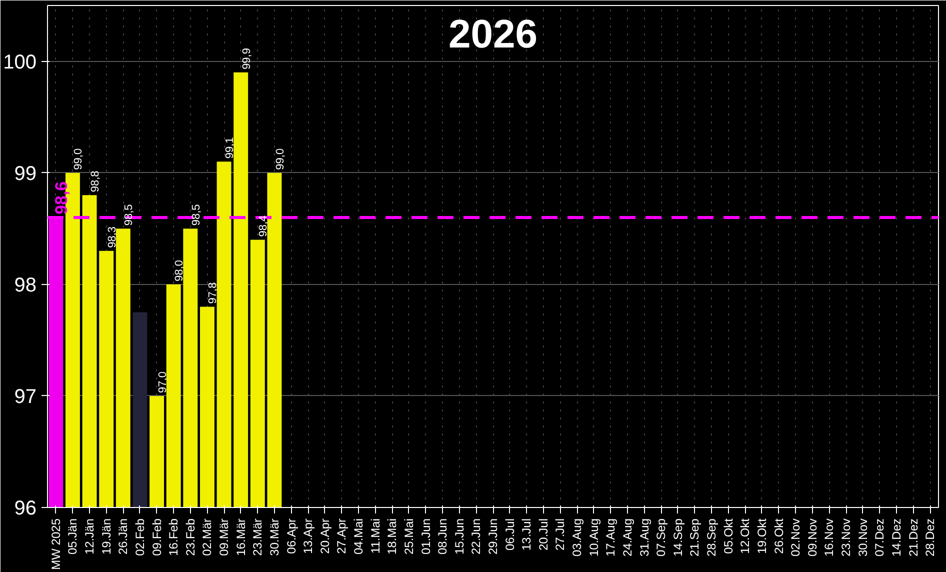 The height and width of the screenshot is (572, 946). Describe the element at coordinates (123, 536) in the screenshot. I see `x-tick-label: 26.Jän` at that location.